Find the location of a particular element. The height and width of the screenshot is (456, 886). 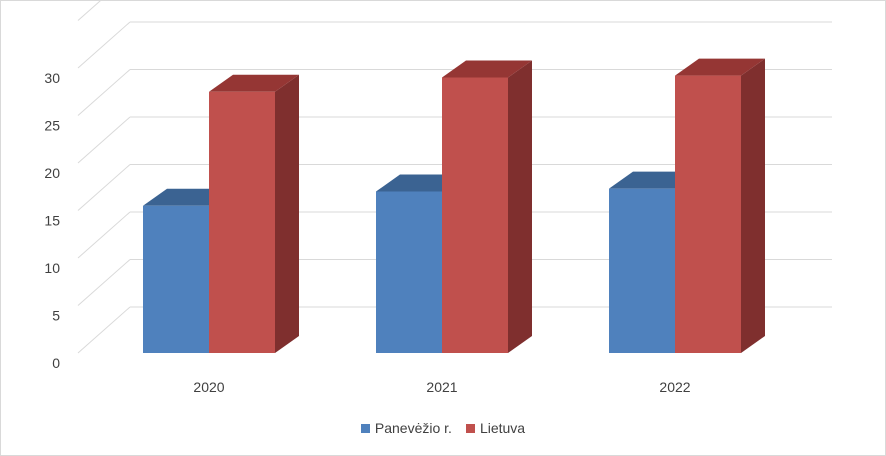

y-tick-label-2: 10 is located at coordinates (52, 268).